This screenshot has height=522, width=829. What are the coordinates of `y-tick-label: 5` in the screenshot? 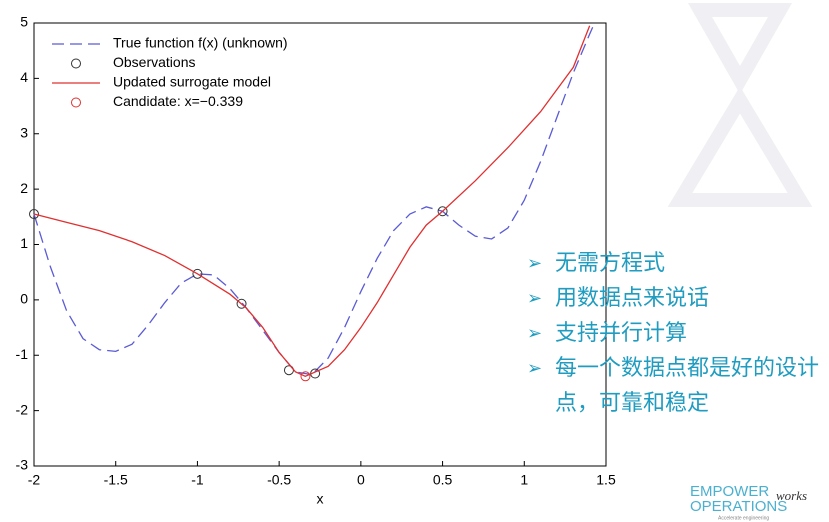 It's located at (24, 22).